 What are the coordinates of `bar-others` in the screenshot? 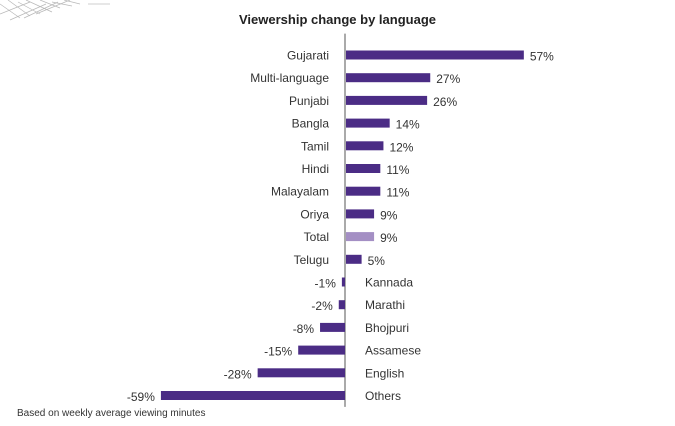 It's located at (252, 395).